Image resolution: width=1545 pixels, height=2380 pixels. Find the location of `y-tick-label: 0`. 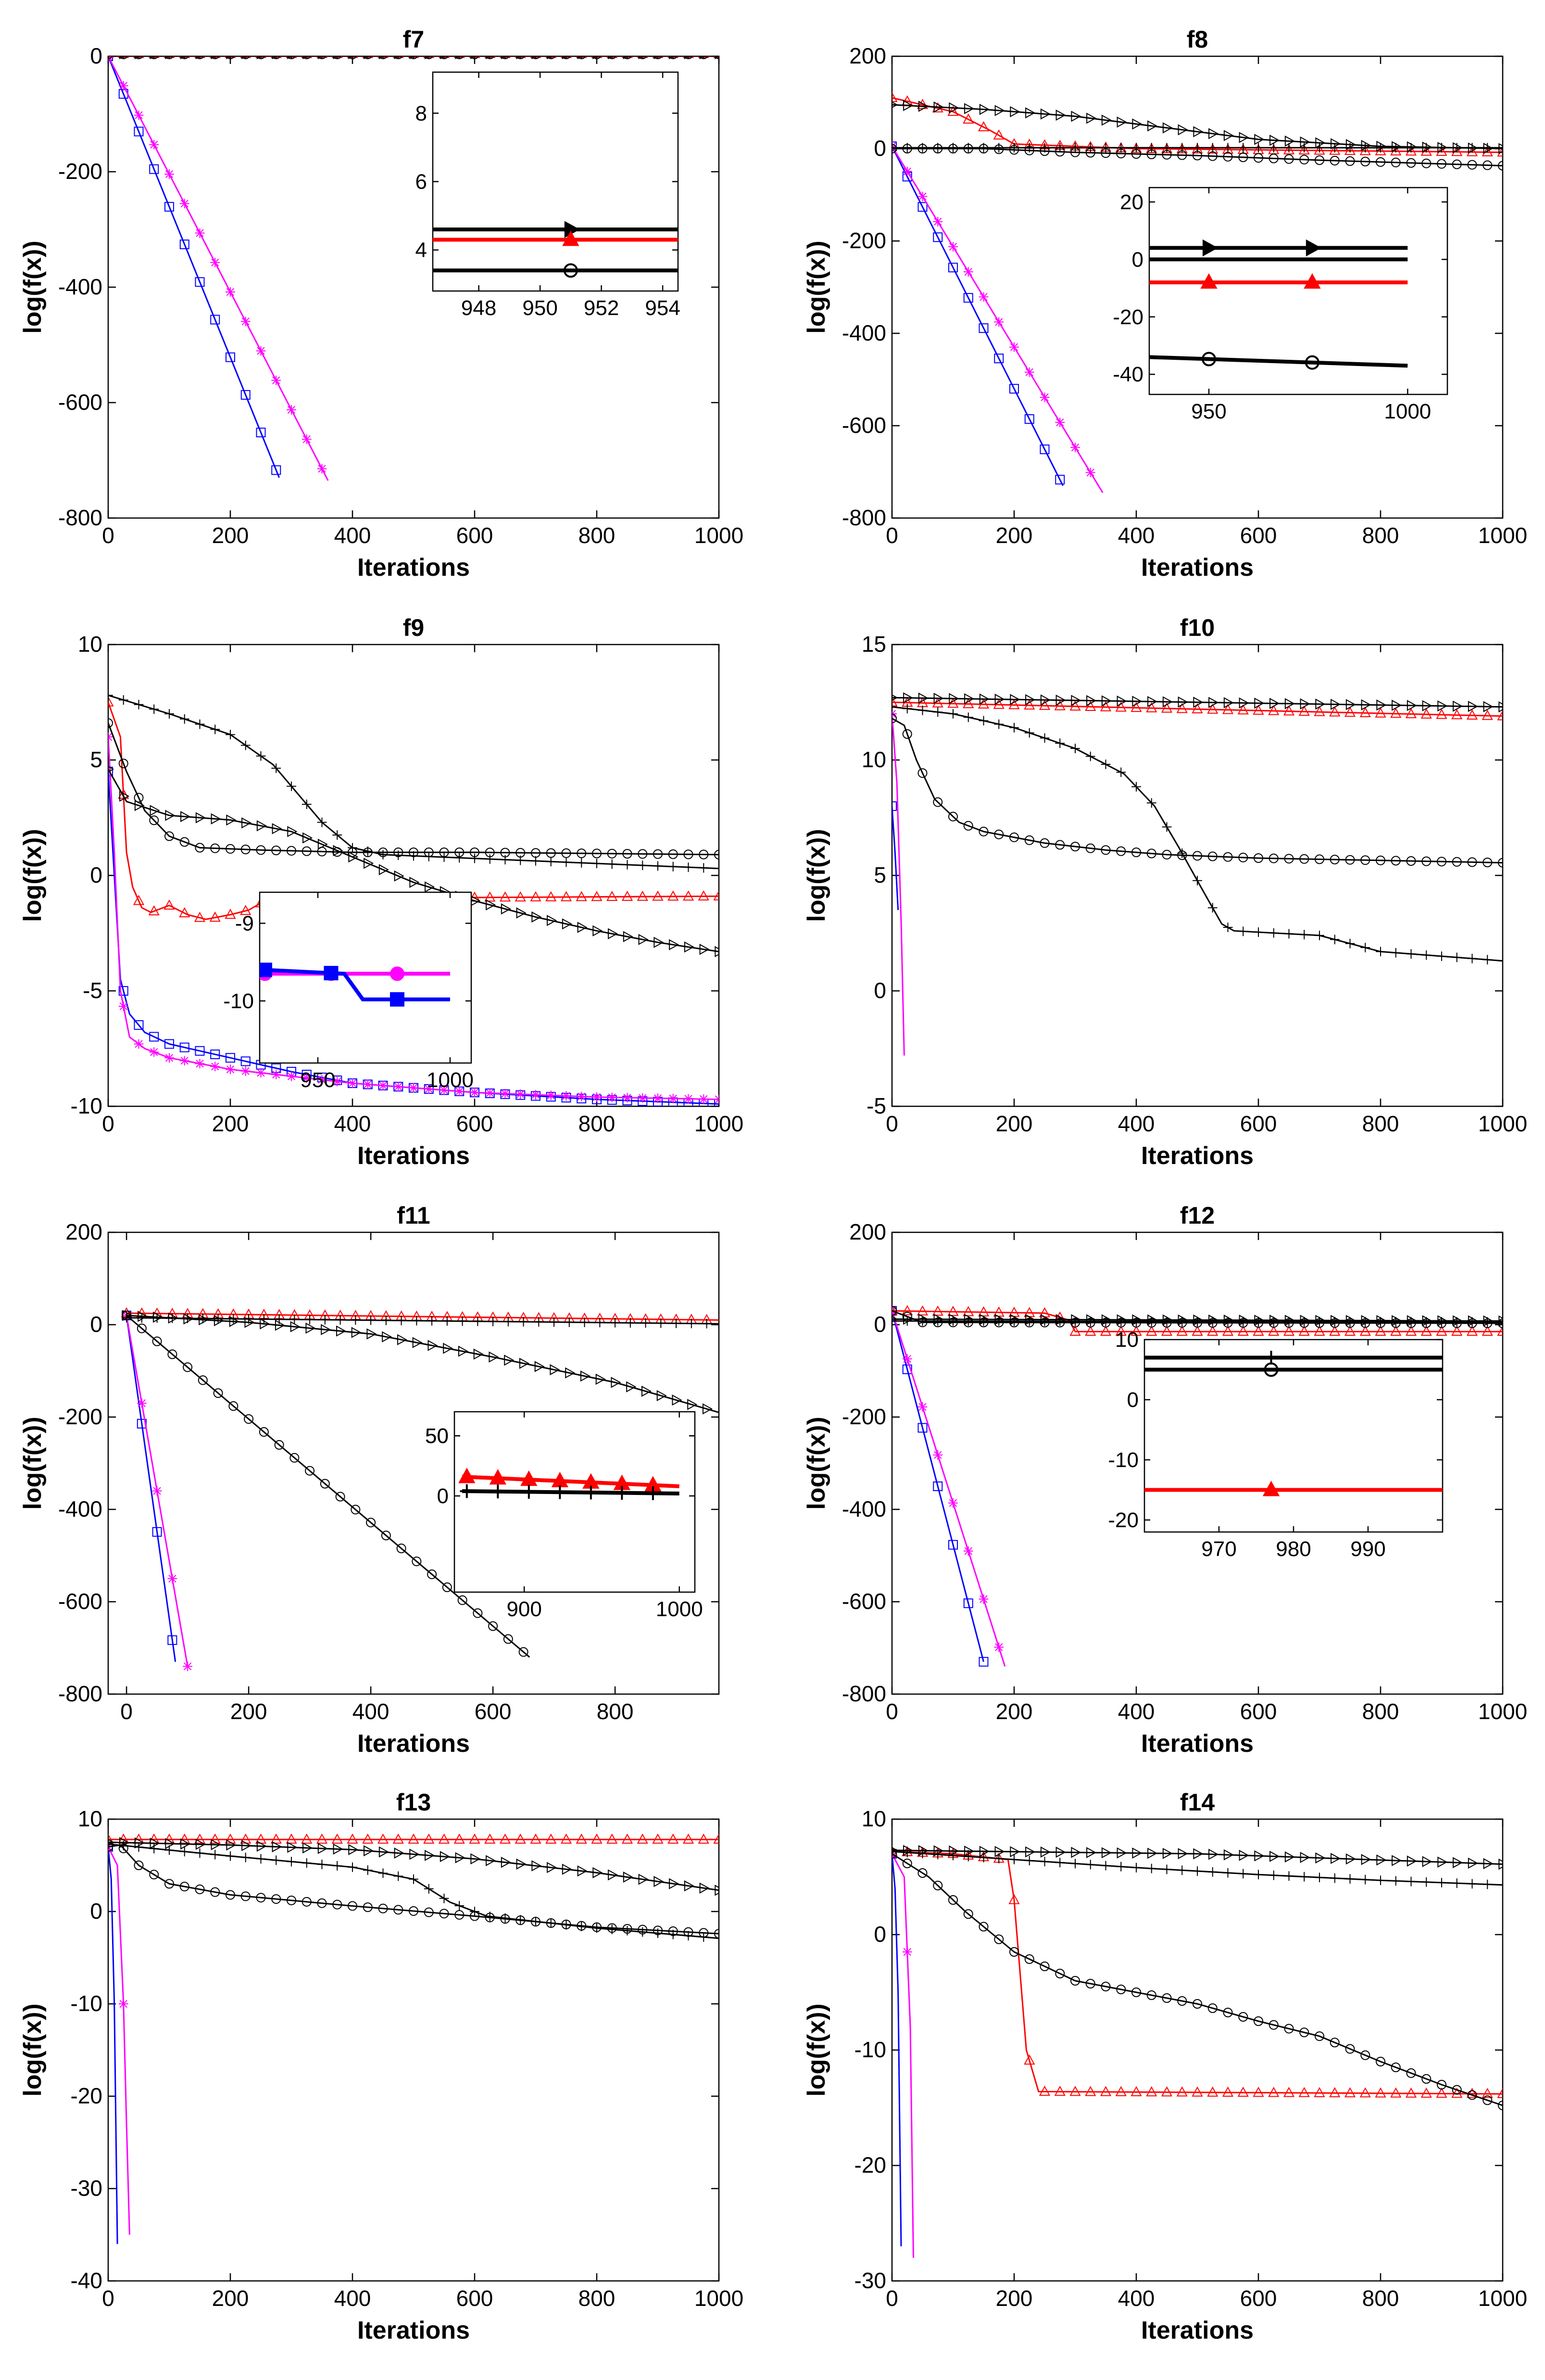

y-tick-label: 0 is located at coordinates (880, 1935).